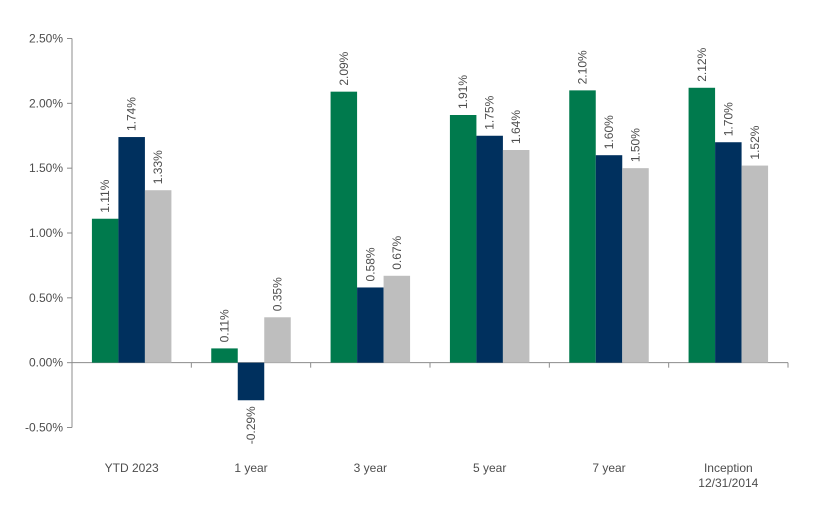 The width and height of the screenshot is (814, 508). I want to click on y-tick-label: 2.00%, so click(46, 103).